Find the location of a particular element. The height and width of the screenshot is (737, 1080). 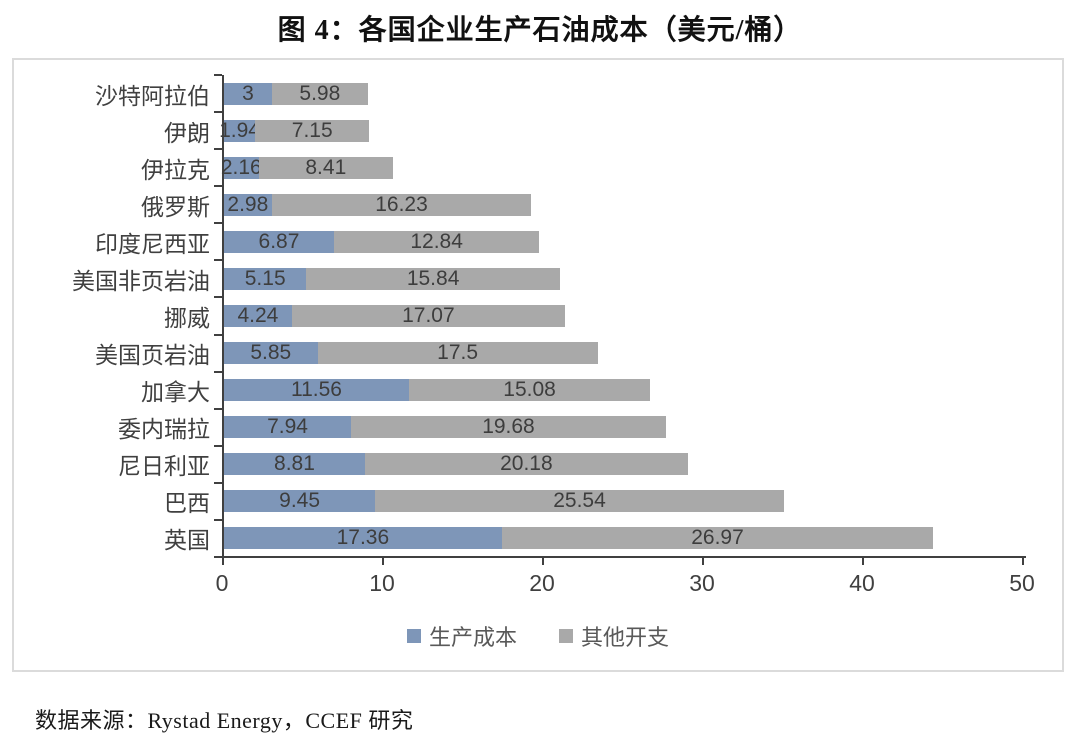

y-axis-line is located at coordinates (223, 316).